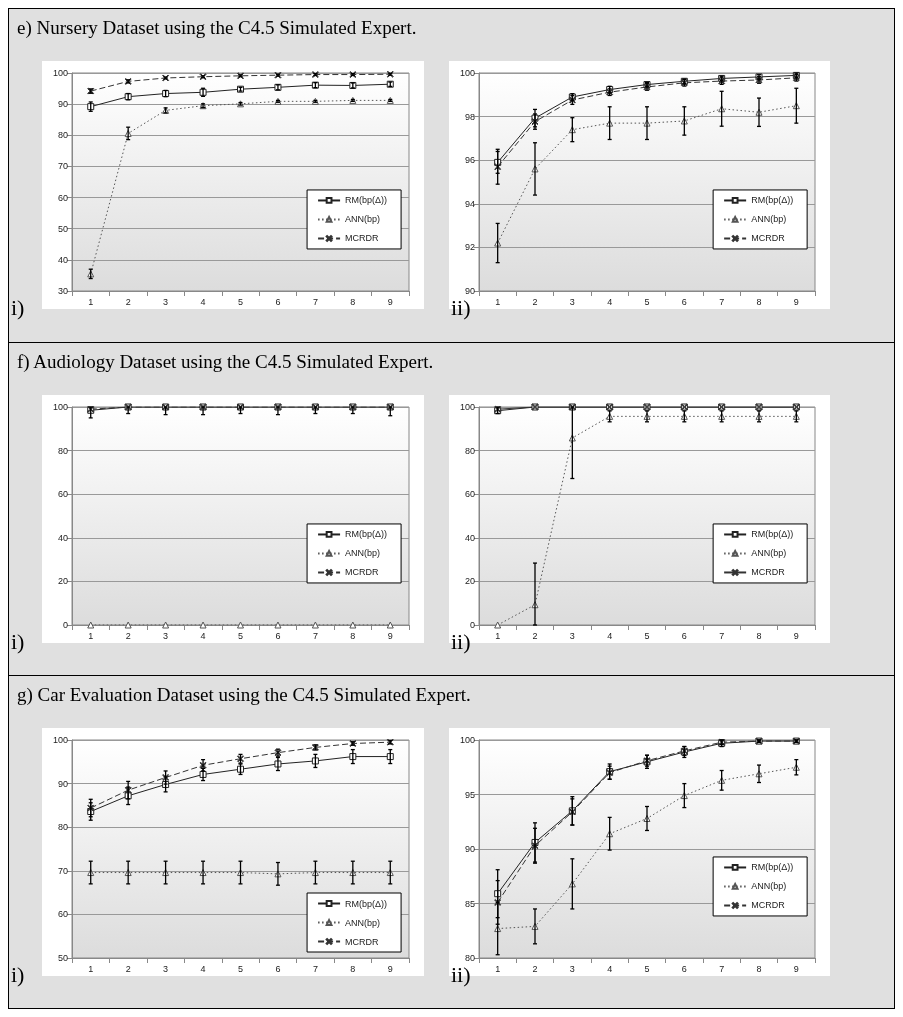 This screenshot has width=903, height=1017. I want to click on chart-title: e) Nursery Dataset using the C4.5 Simulated Expert., so click(217, 28).